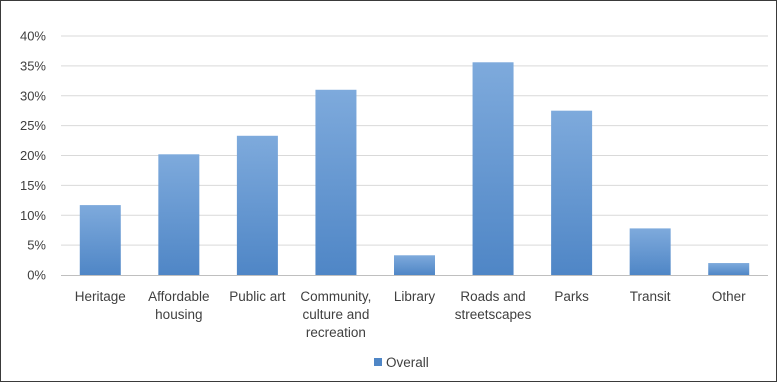 The image size is (777, 382). Describe the element at coordinates (571, 296) in the screenshot. I see `x-tick-label: Parks` at that location.